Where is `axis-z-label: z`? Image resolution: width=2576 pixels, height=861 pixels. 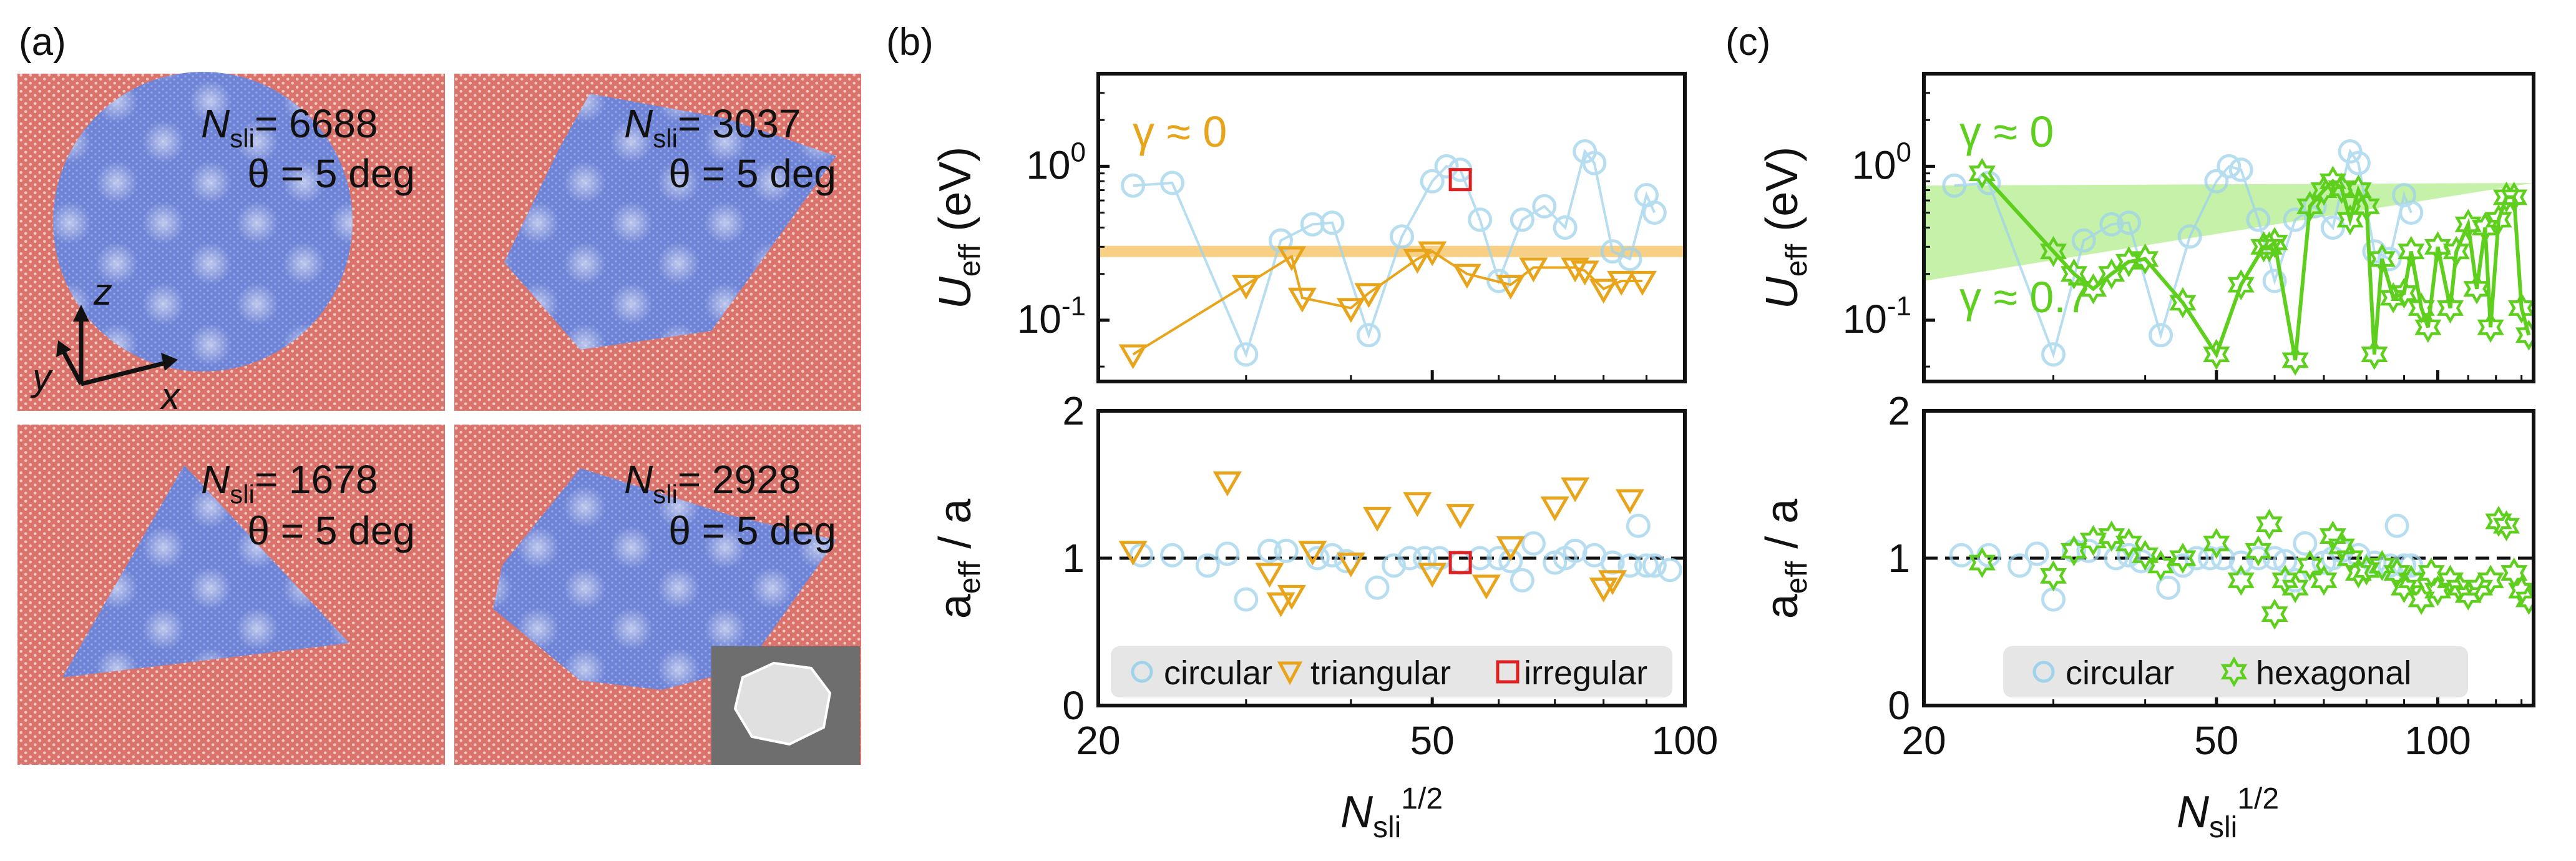 axis-z-label: z is located at coordinates (102, 292).